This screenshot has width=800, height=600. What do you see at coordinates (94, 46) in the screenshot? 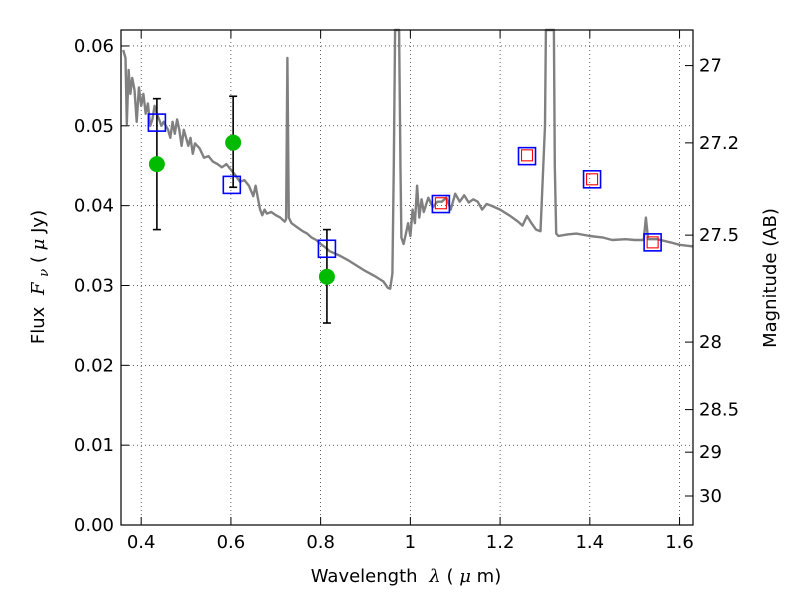
I see `y-tick-label: 0.06` at bounding box center [94, 46].